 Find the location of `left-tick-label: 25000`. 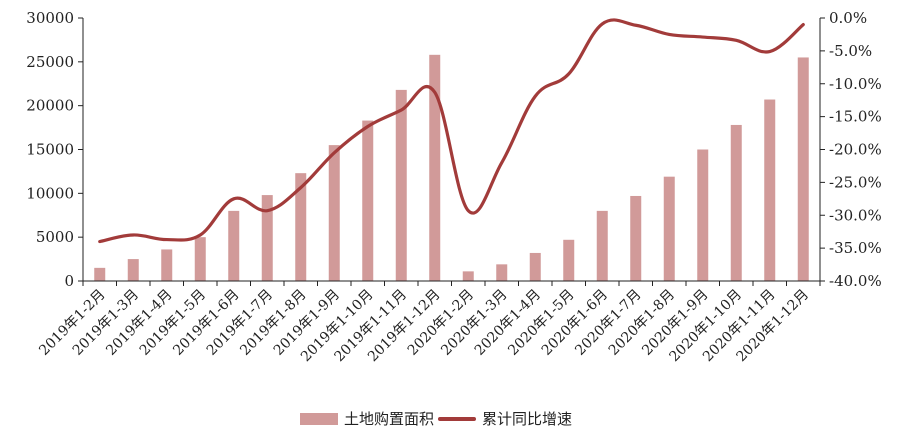

left-tick-label: 25000 is located at coordinates (50, 62).